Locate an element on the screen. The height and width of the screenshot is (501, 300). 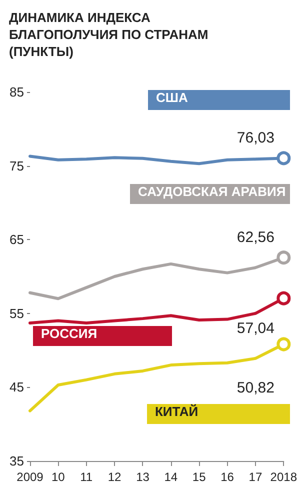
data-label: 50,82 is located at coordinates (255, 388).